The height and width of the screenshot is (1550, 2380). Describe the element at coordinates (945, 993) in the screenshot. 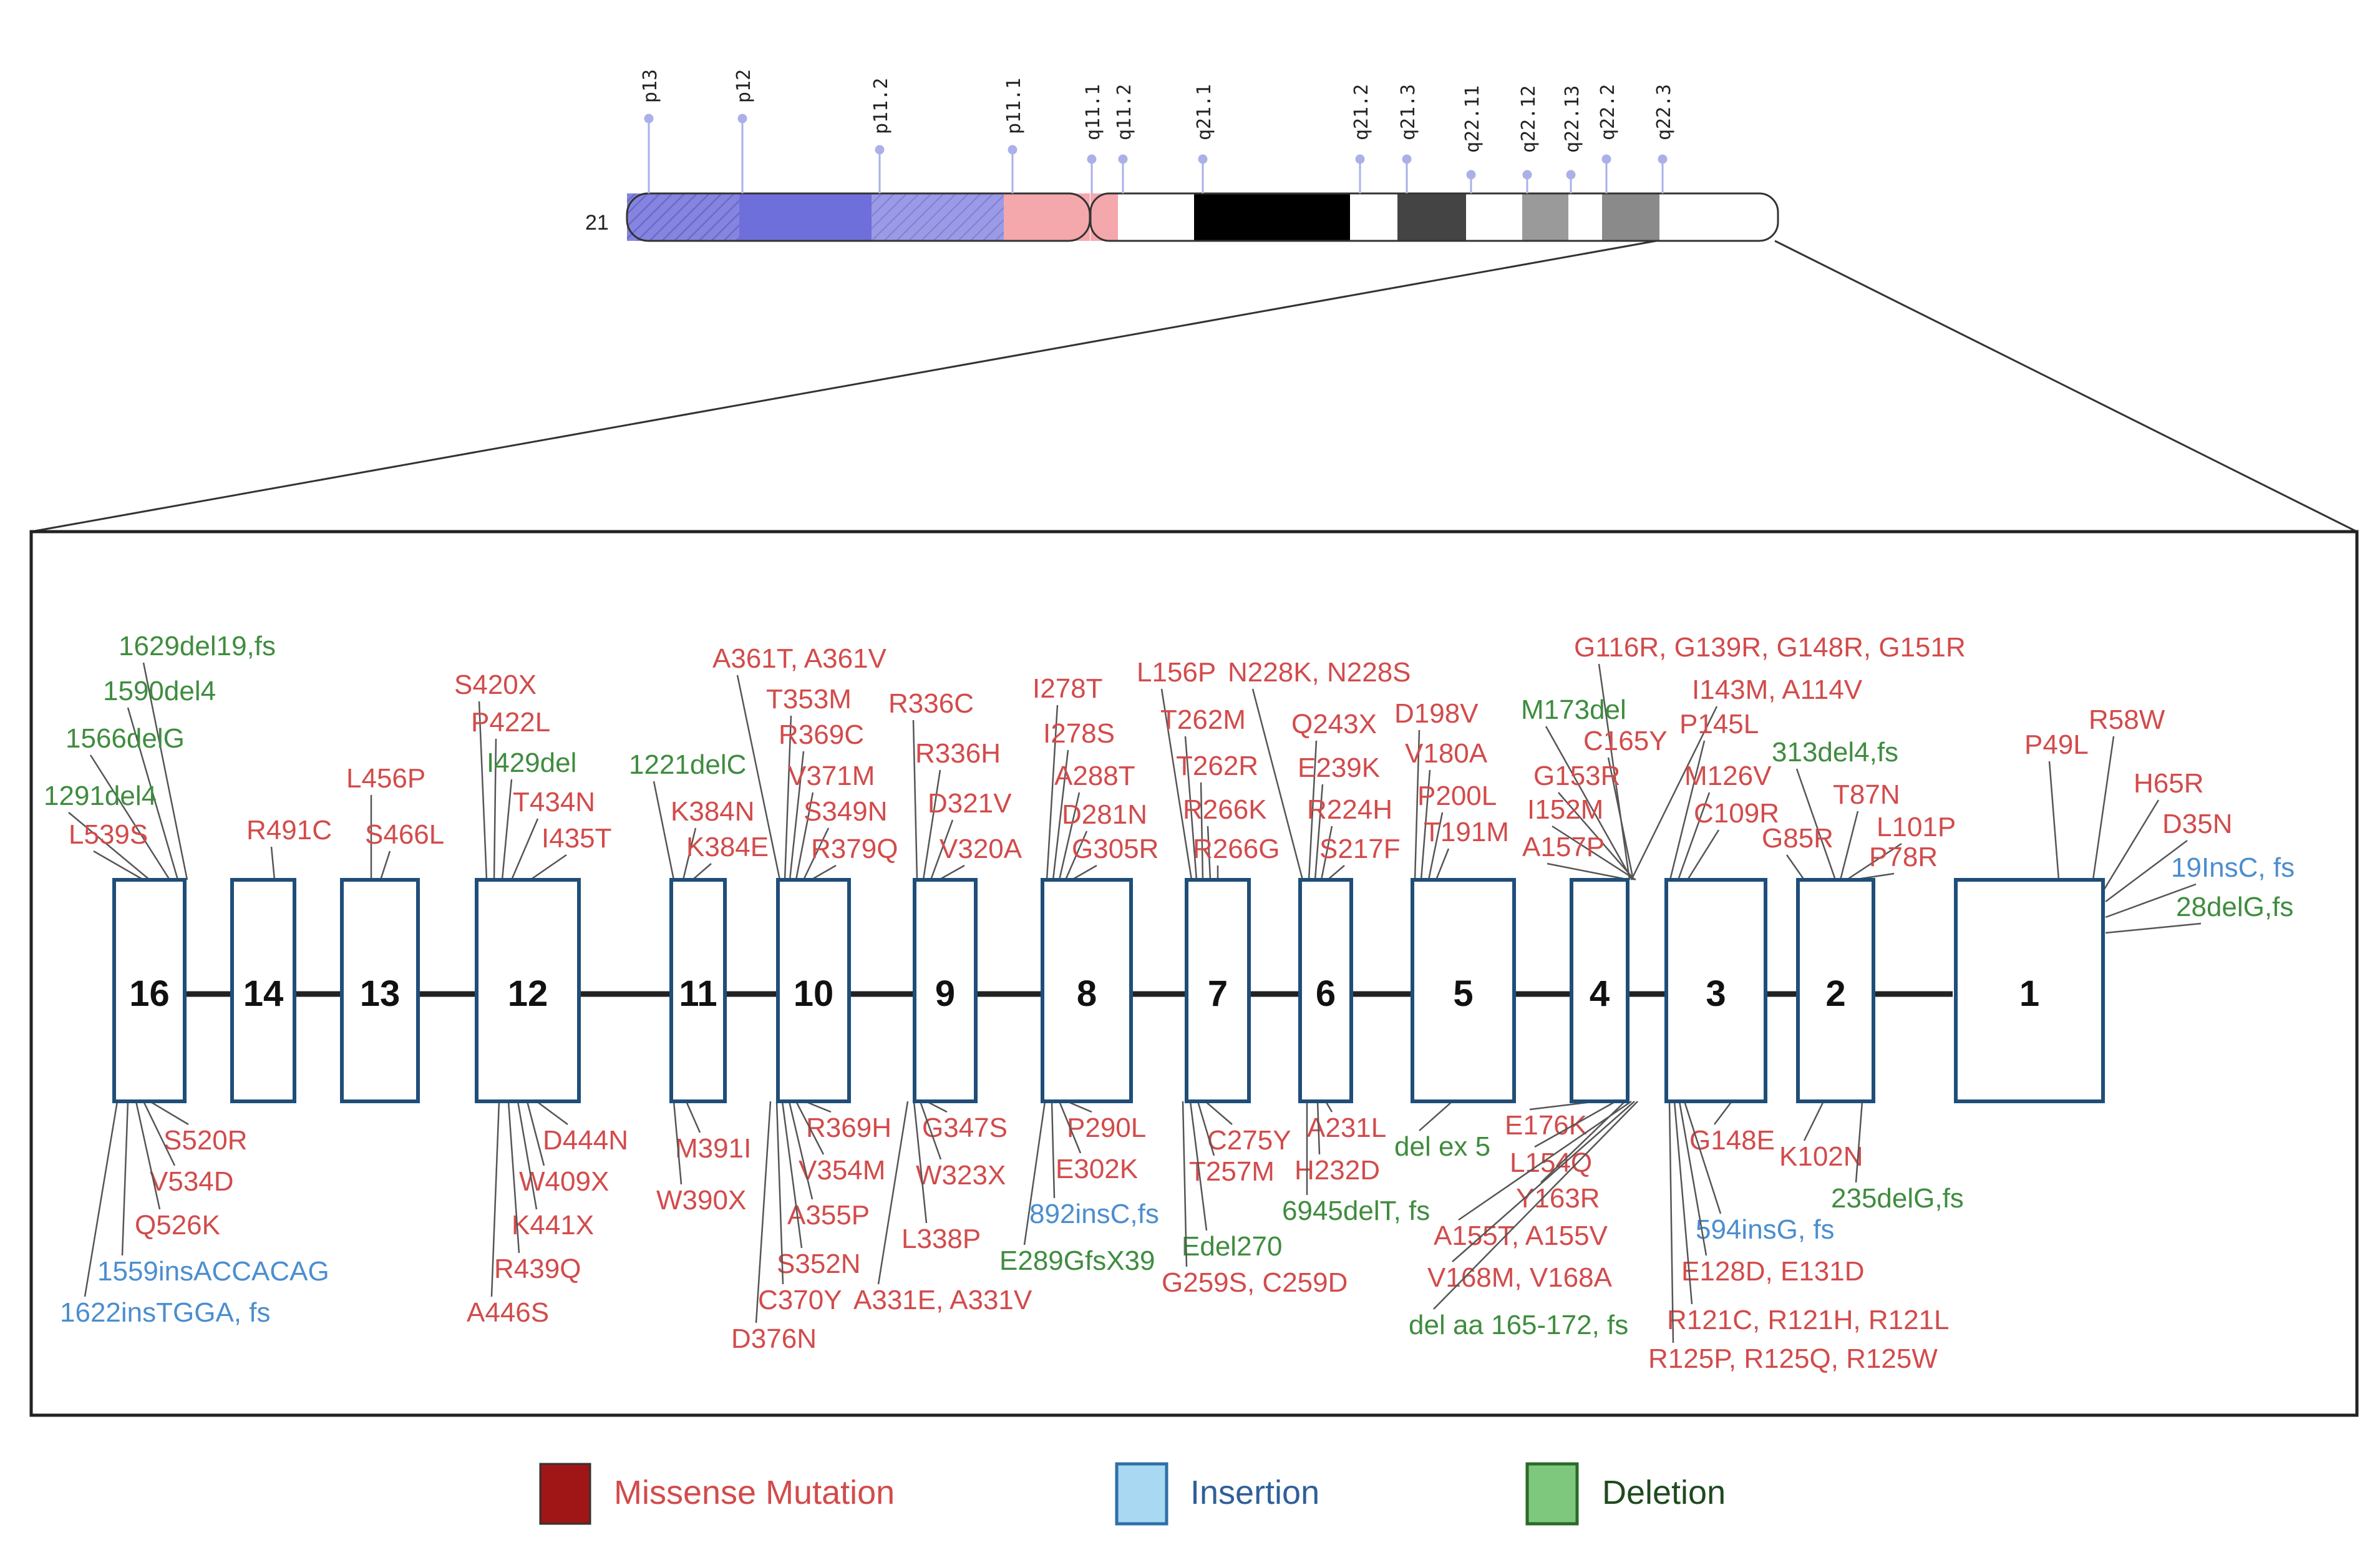

I see `exon-number: 9` at that location.